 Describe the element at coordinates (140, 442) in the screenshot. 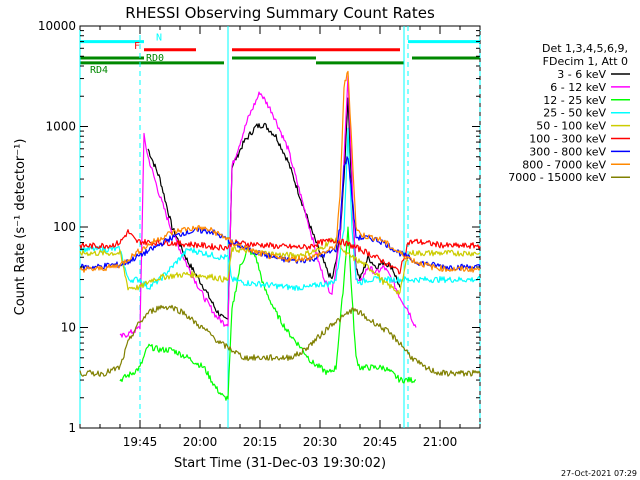

I see `x-tick-label: 19:45` at that location.